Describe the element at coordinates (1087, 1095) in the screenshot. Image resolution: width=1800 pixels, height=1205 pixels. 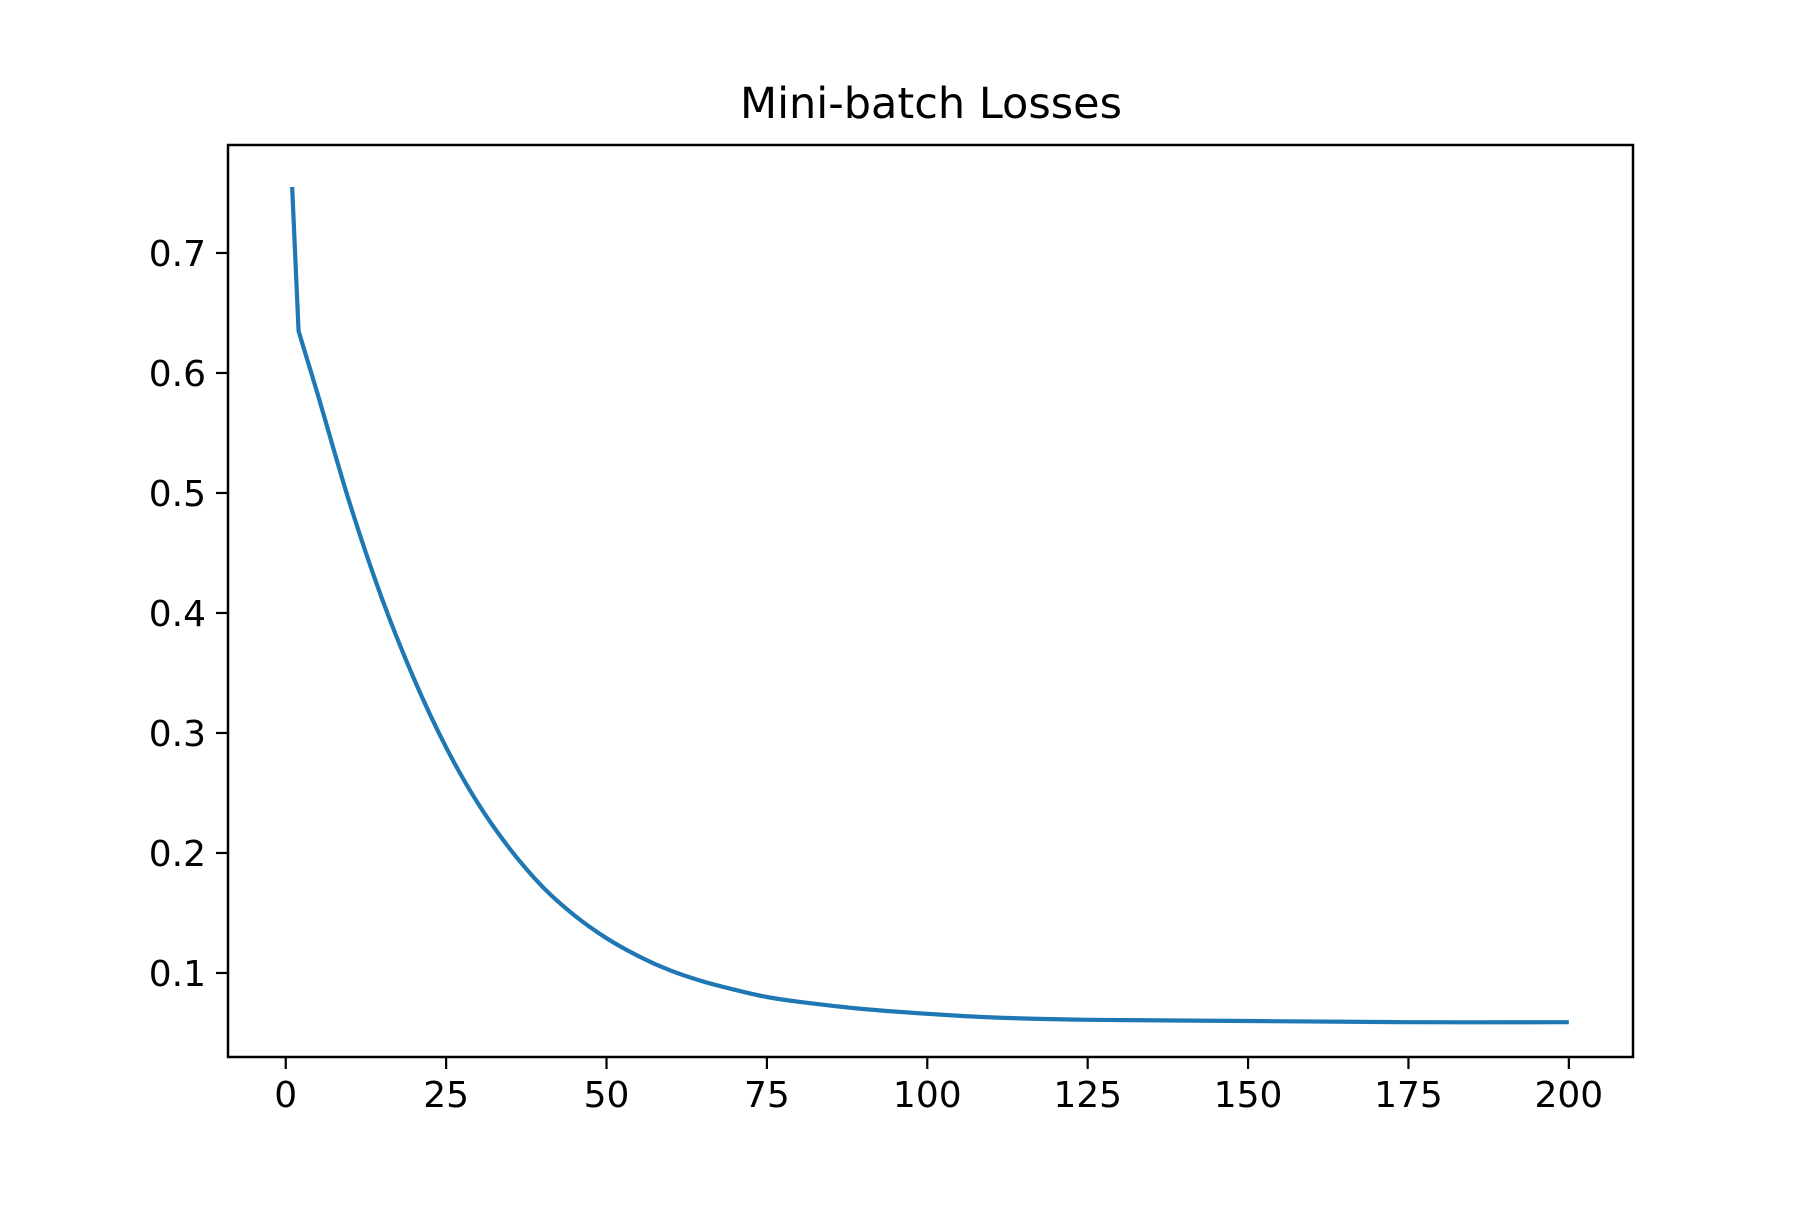
I see `x-tick-label: 125` at that location.